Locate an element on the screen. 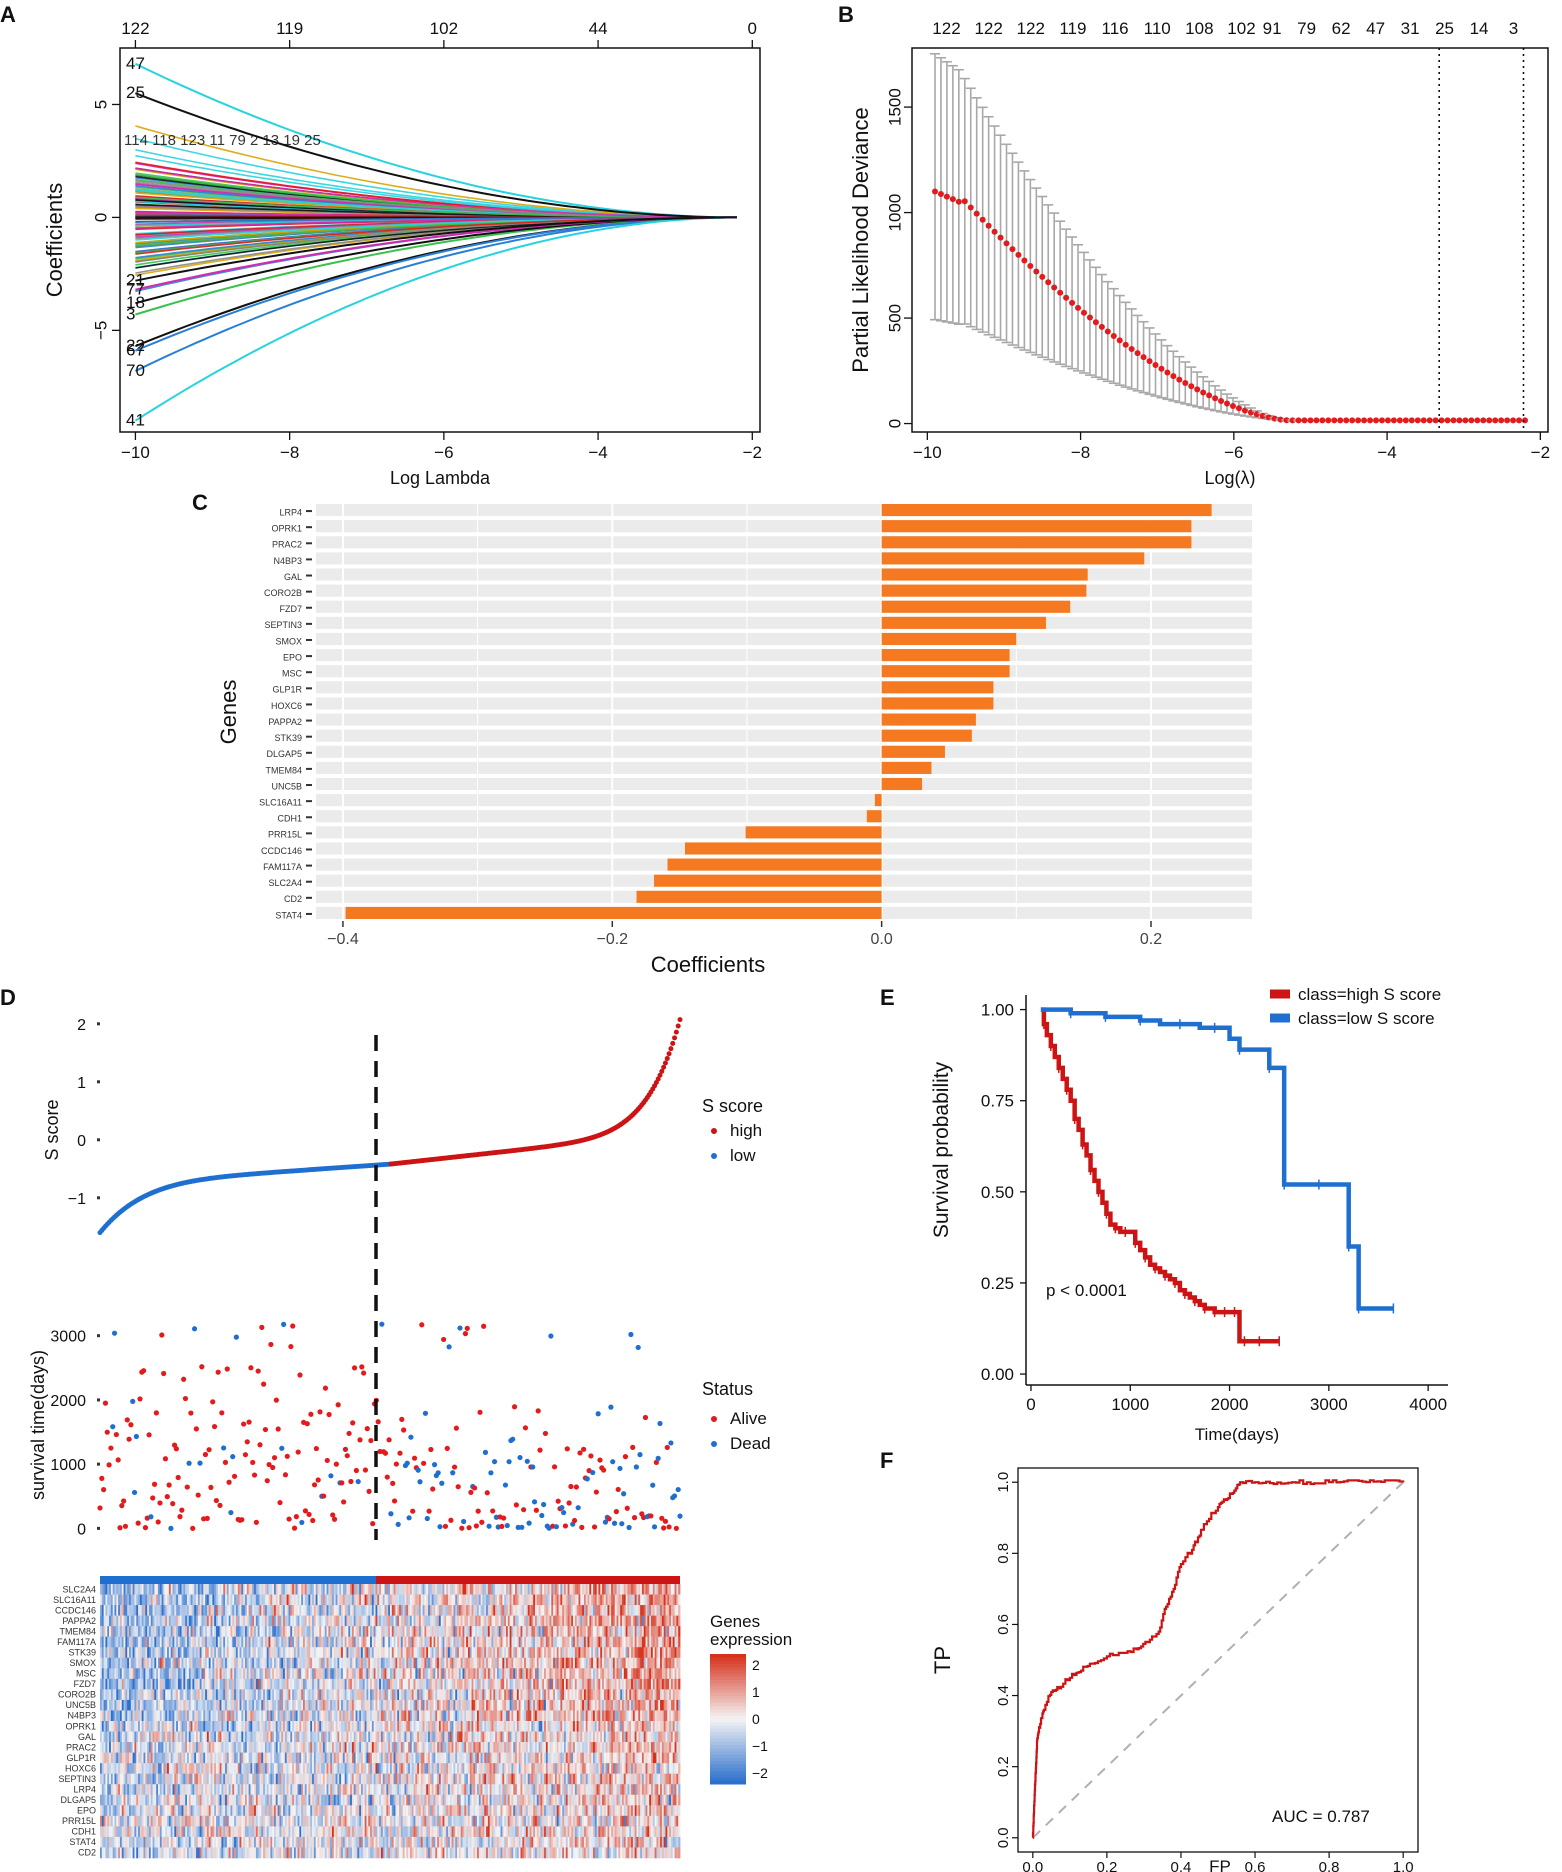 The image size is (1562, 1872). panel-d-heat-gene-label: FAM117A is located at coordinates (76, 1642).